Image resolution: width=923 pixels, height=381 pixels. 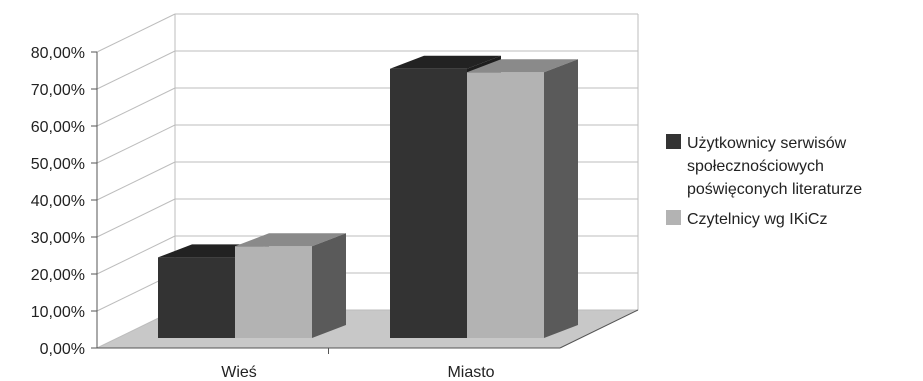 I want to click on y-tick-label: 20,00%, so click(x=58, y=275).